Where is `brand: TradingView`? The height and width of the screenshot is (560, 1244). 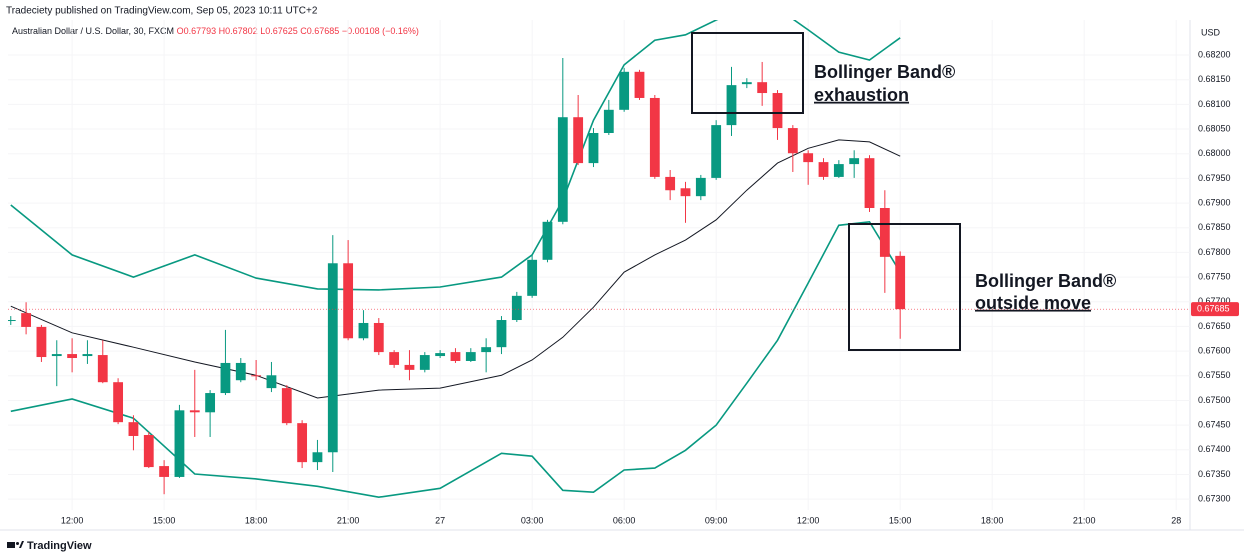
brand: TradingView is located at coordinates (59, 546).